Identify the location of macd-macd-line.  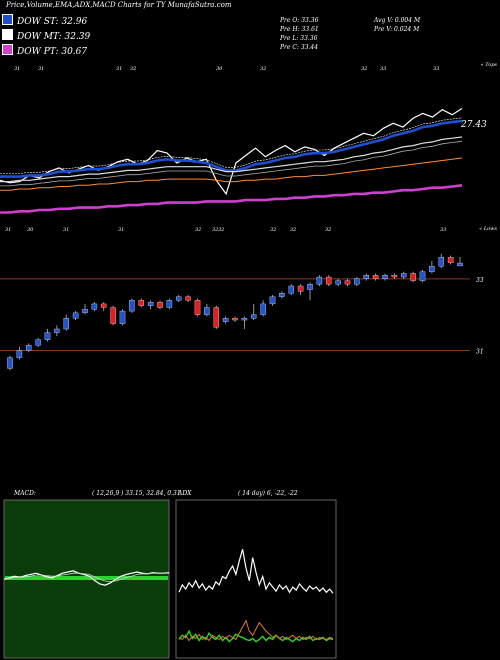
(86, 578).